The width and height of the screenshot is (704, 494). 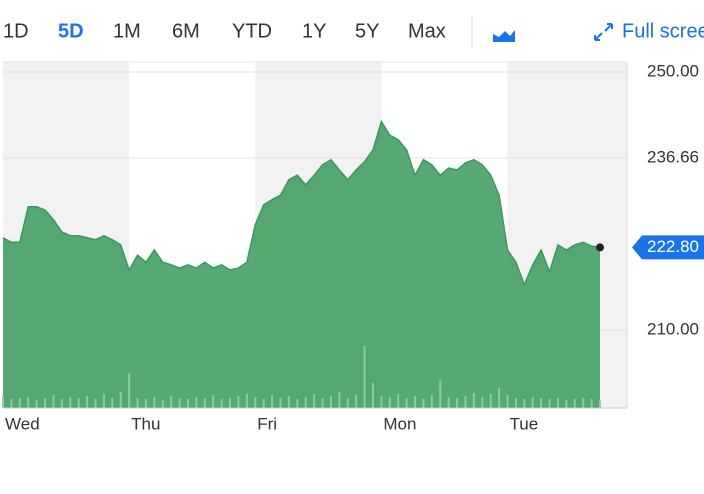 I want to click on x-tick-label: Tue, so click(x=524, y=423).